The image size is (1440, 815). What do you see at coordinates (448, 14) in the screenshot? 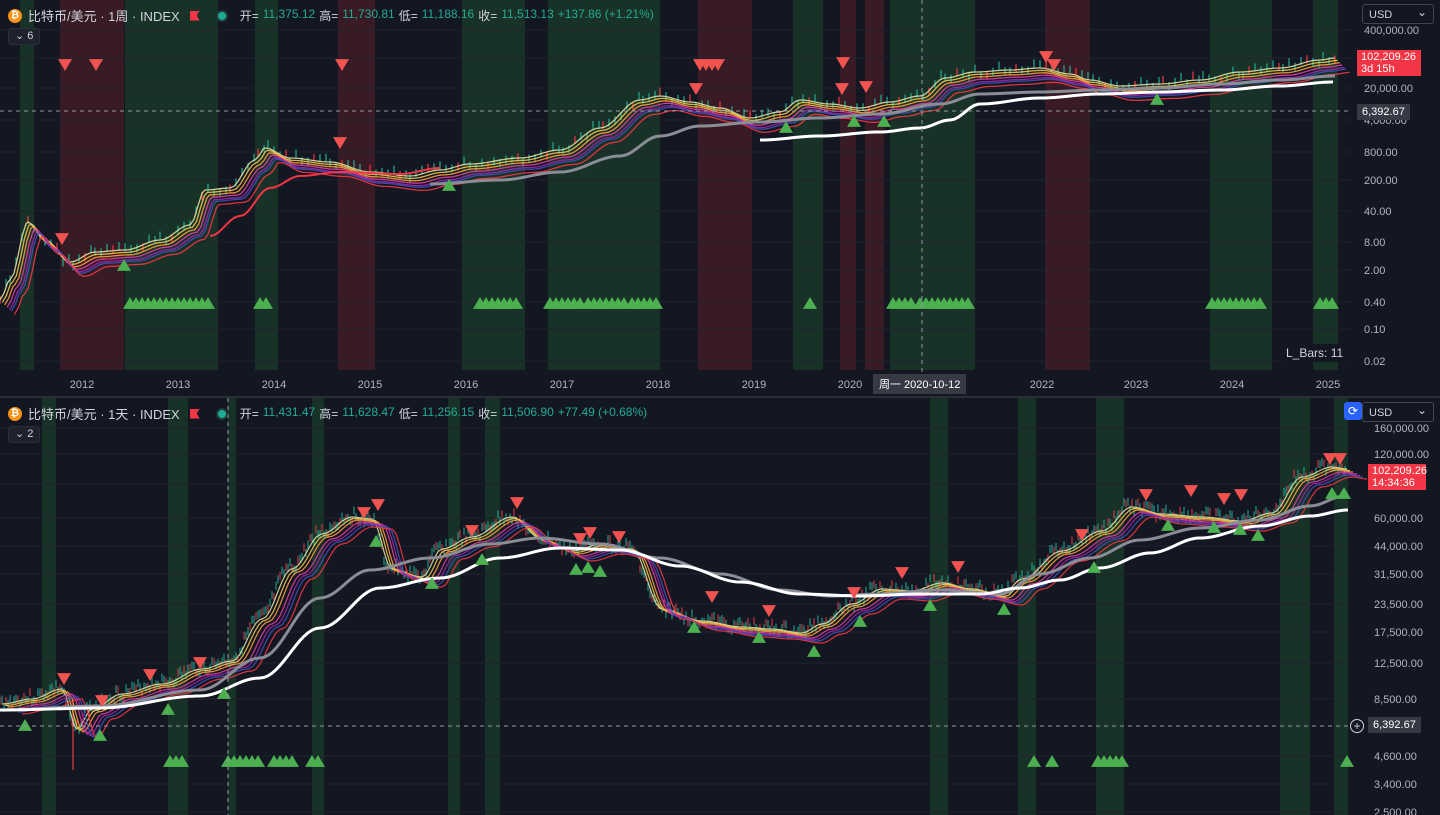
I see `low-value: 11,188.16` at bounding box center [448, 14].